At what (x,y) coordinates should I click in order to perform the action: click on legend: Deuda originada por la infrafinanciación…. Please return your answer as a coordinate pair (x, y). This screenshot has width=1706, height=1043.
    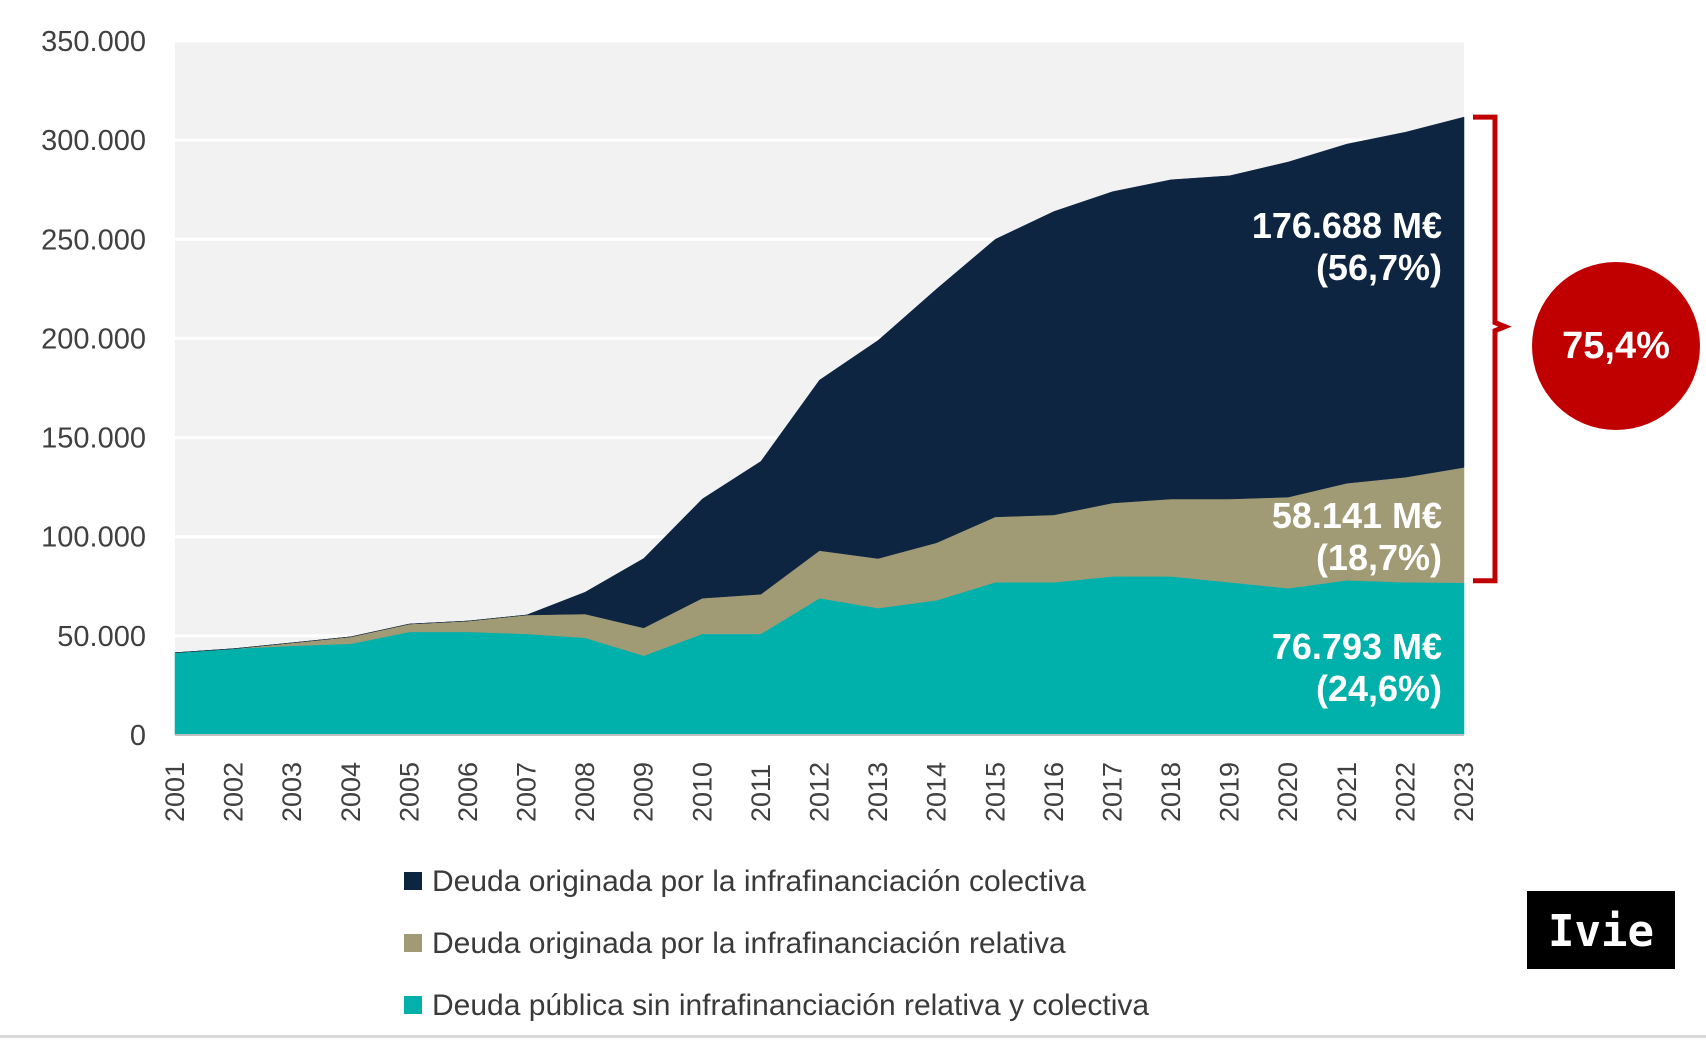
    Looking at the image, I should click on (776, 943).